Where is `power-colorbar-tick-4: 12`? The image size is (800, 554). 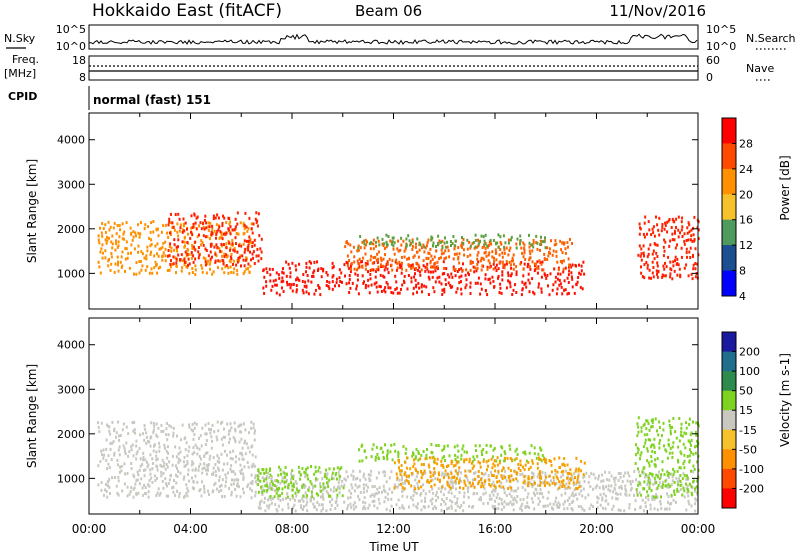
power-colorbar-tick-4: 12 is located at coordinates (746, 245).